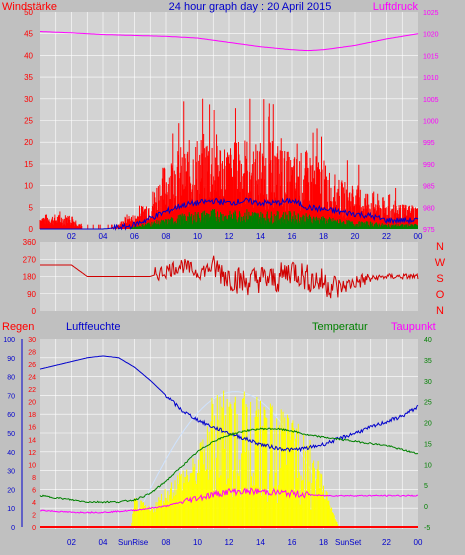 Image resolution: width=465 pixels, height=555 pixels. I want to click on wind-left-tick: 45, so click(28, 34).